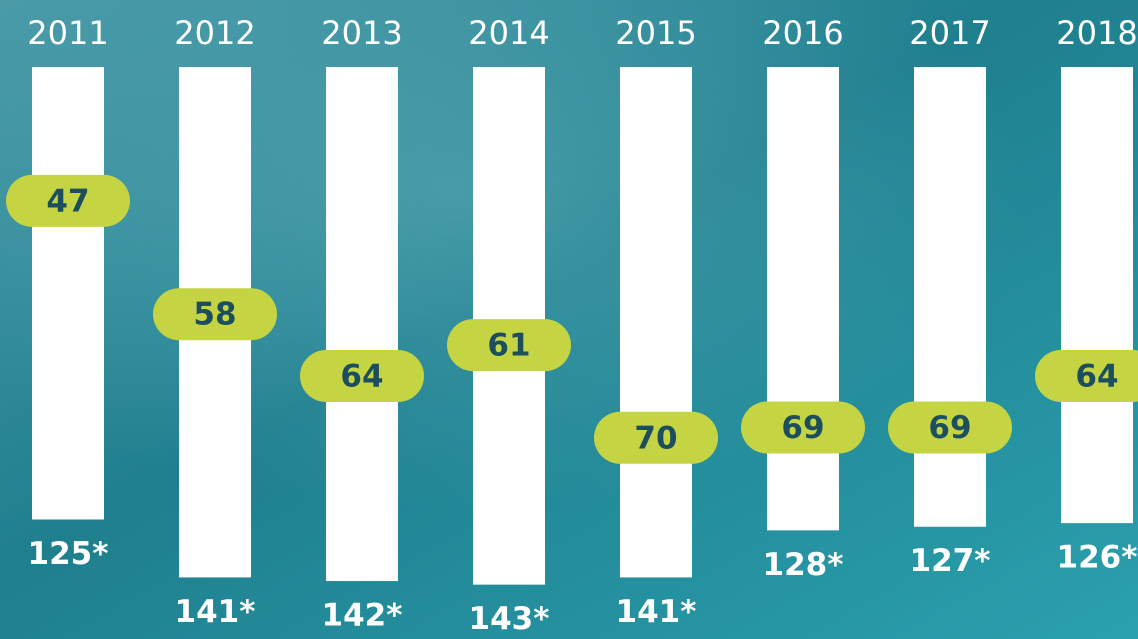 This screenshot has height=639, width=1138. I want to click on bar-total-label: 142*, so click(362, 616).